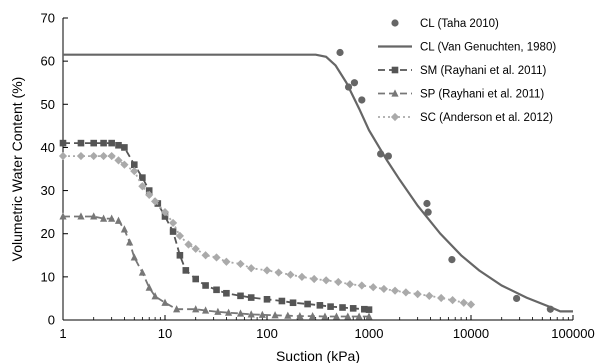  I want to click on x-tick-label: 1, so click(62, 333).